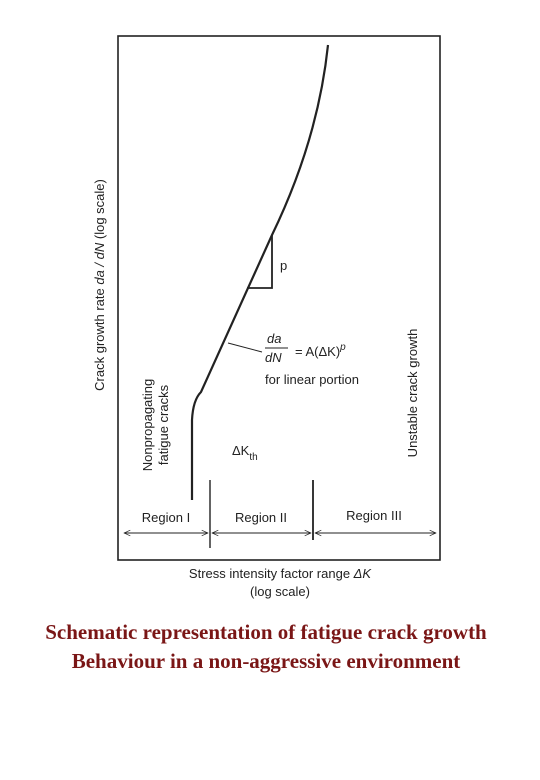 This screenshot has height=780, width=540. Describe the element at coordinates (166, 517) in the screenshot. I see `region-label: Region I` at that location.